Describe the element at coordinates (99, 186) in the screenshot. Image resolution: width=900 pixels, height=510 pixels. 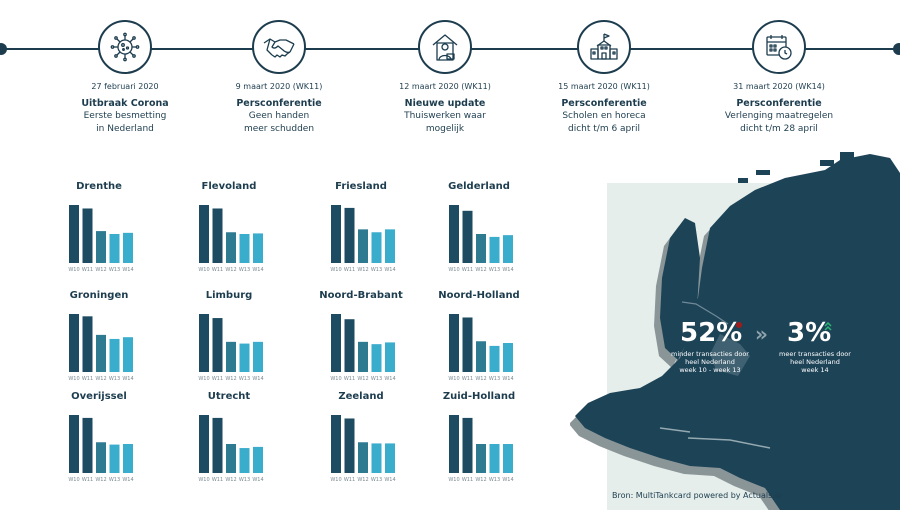
I see `province-title: Drenthe` at that location.